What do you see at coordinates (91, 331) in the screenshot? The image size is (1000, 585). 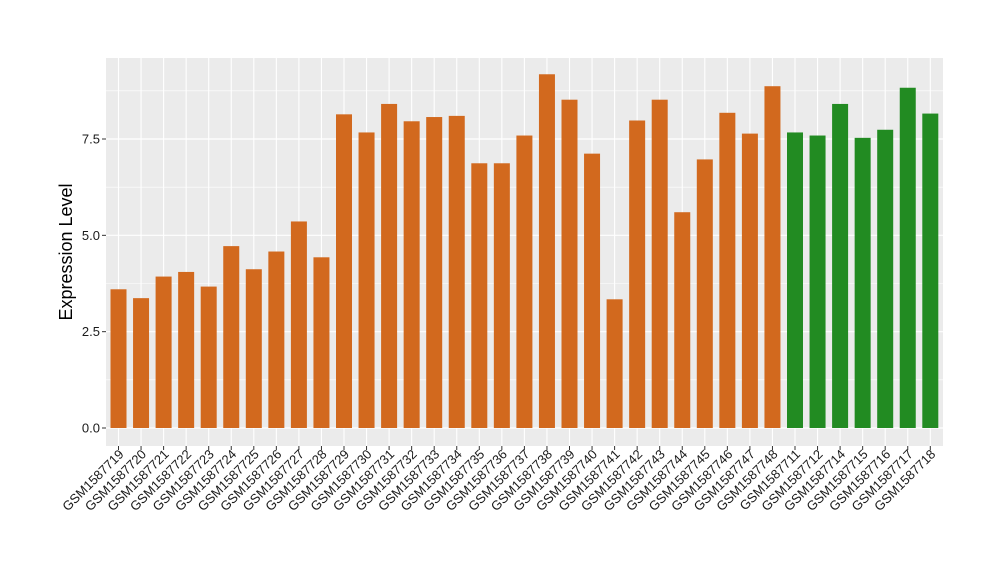 I see `y-tick-label: 2.5` at bounding box center [91, 331].